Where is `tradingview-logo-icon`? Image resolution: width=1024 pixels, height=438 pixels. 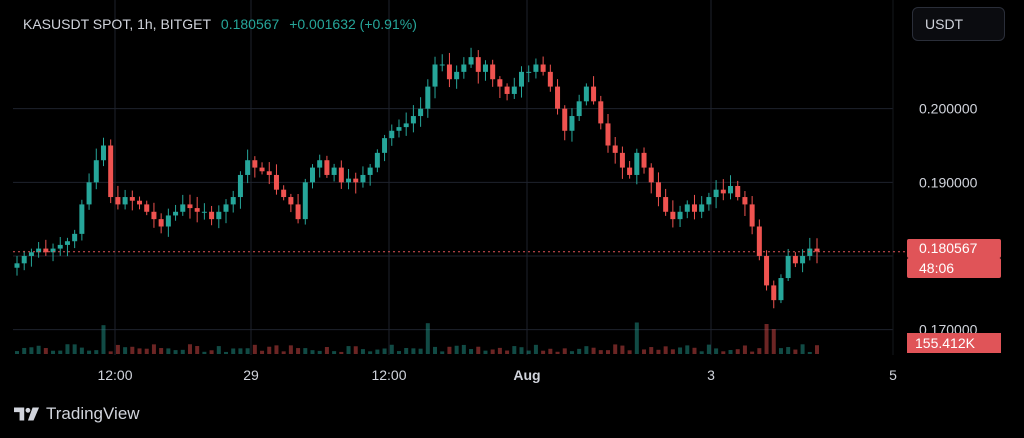
tradingview-logo-icon is located at coordinates (27, 414).